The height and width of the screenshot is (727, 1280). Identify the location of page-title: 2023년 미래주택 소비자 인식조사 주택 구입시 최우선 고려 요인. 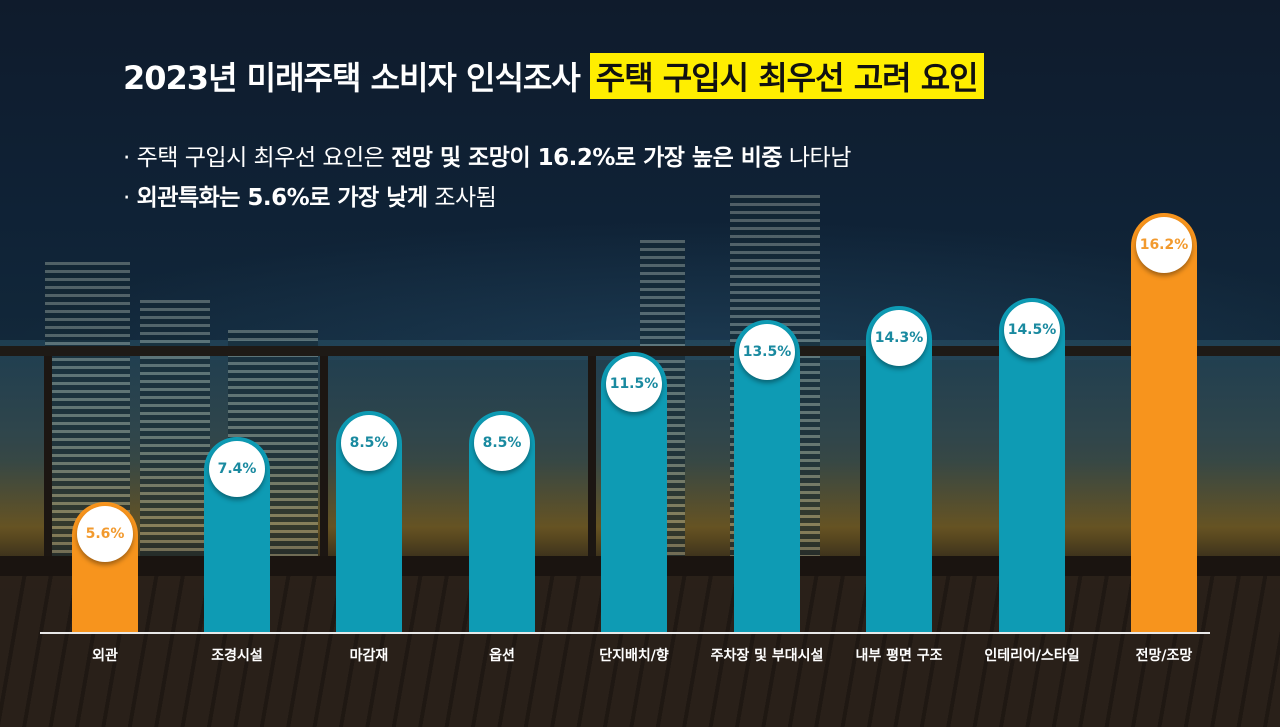
(553, 76).